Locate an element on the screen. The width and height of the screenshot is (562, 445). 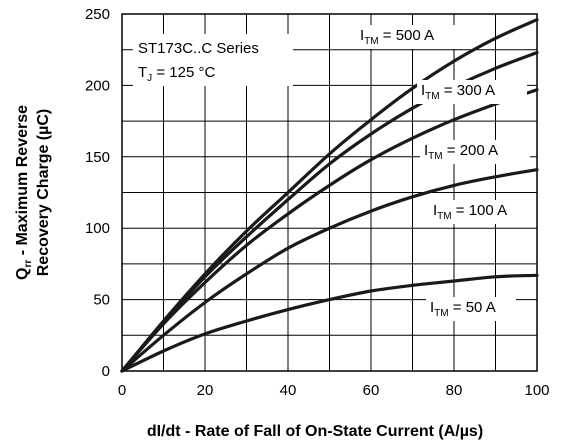
y-axis-label-line2: Recovery Charge (µC) is located at coordinates (43, 193).